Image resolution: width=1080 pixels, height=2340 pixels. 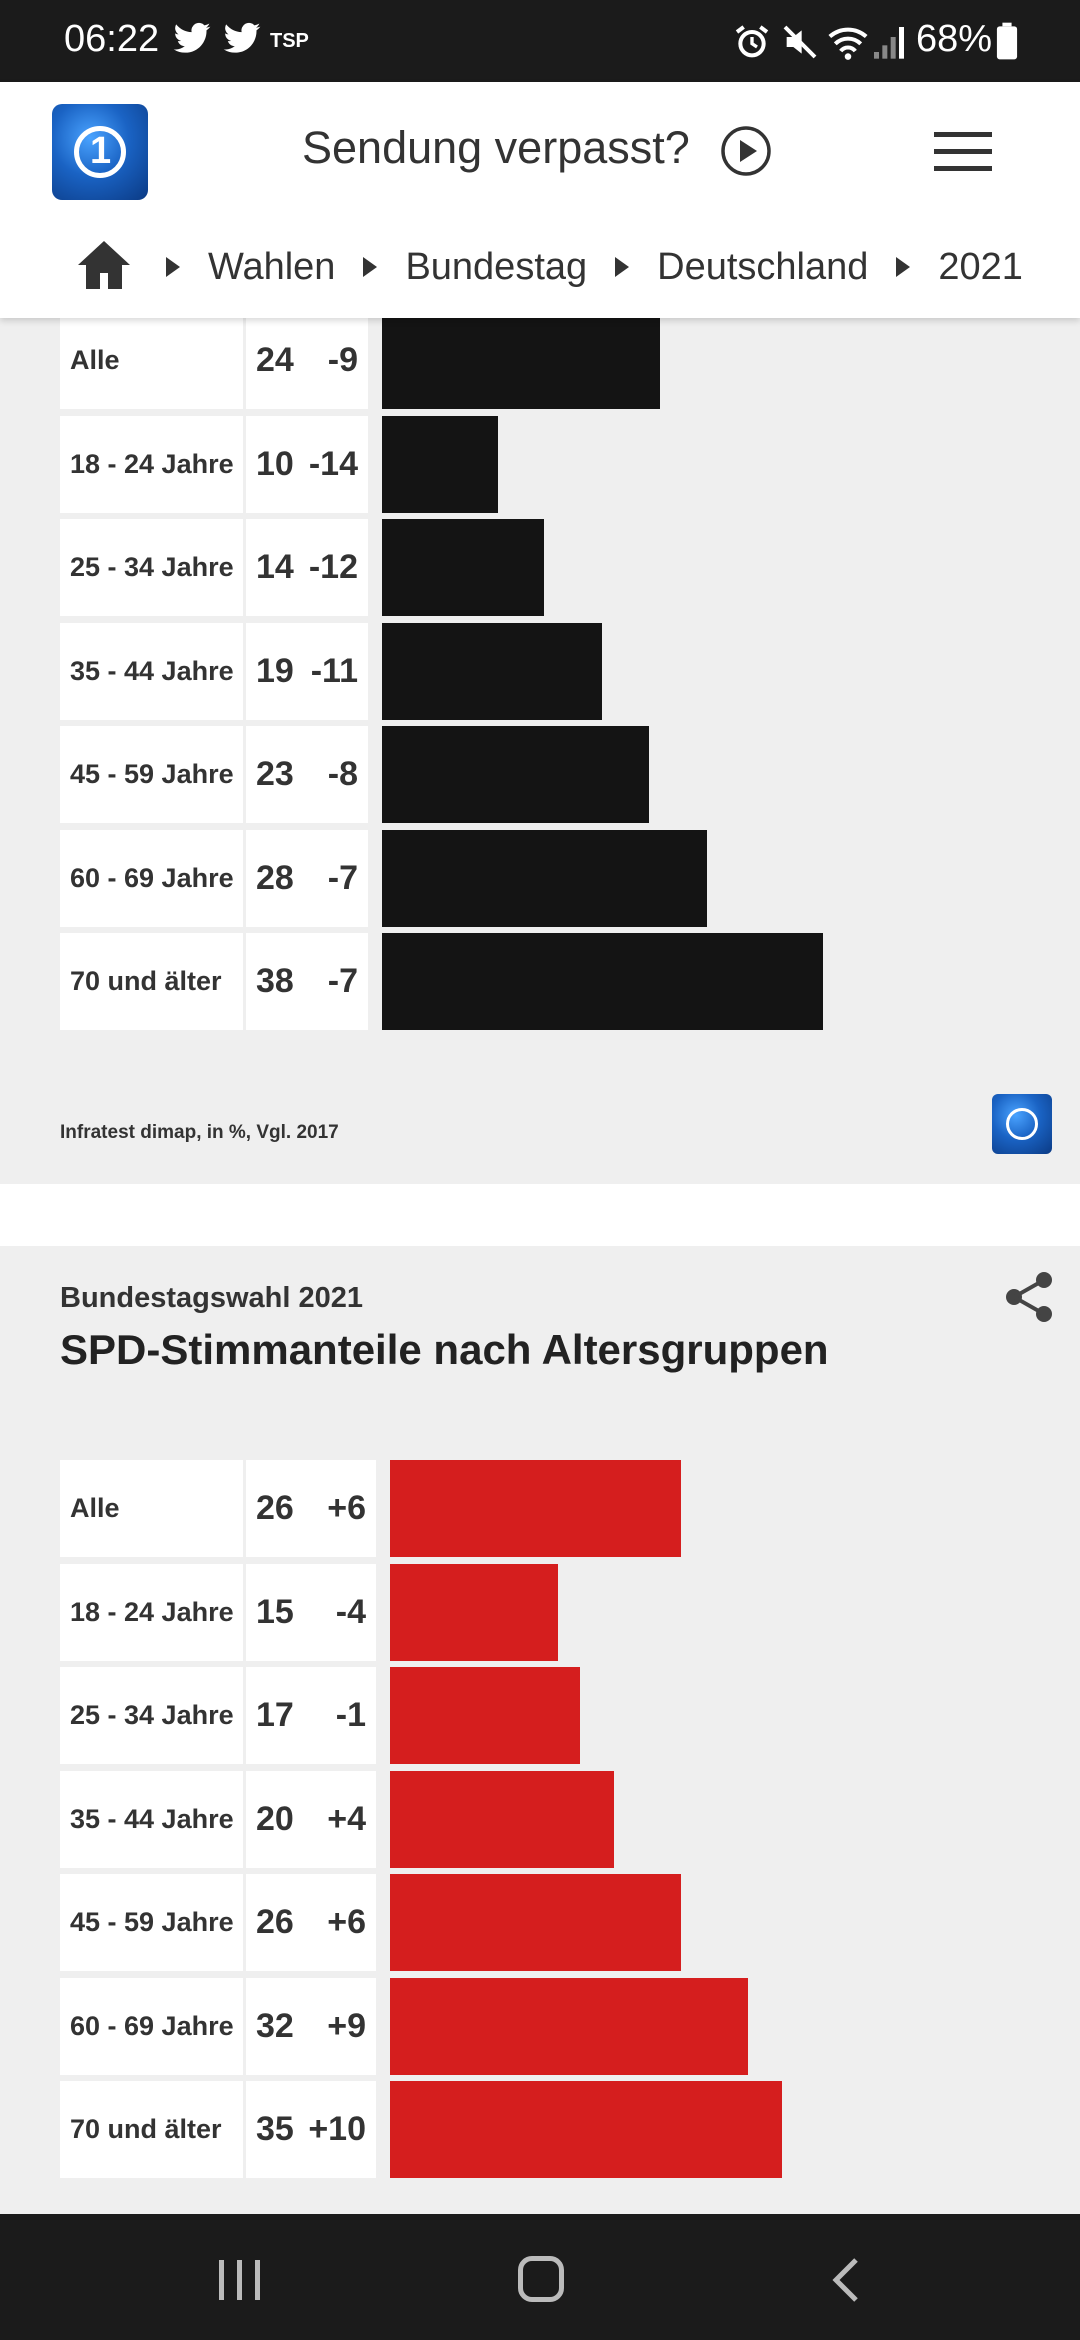 What do you see at coordinates (289, 41) in the screenshot?
I see `status-app-label: TSP` at bounding box center [289, 41].